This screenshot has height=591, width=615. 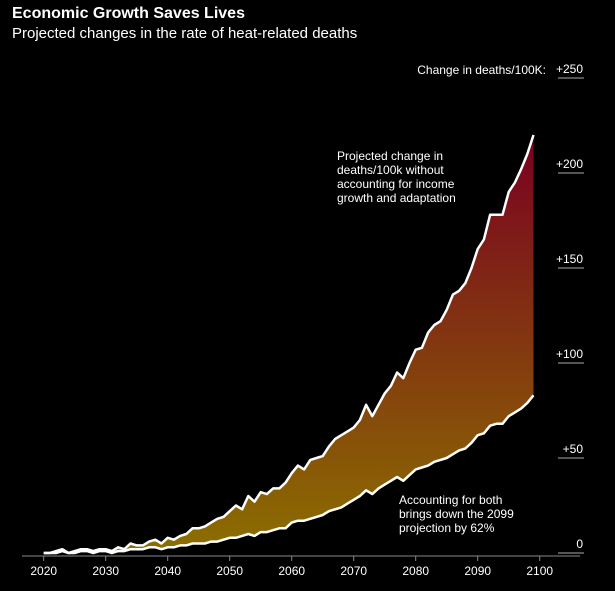 I want to click on annotation: projection by 62%, so click(x=447, y=528).